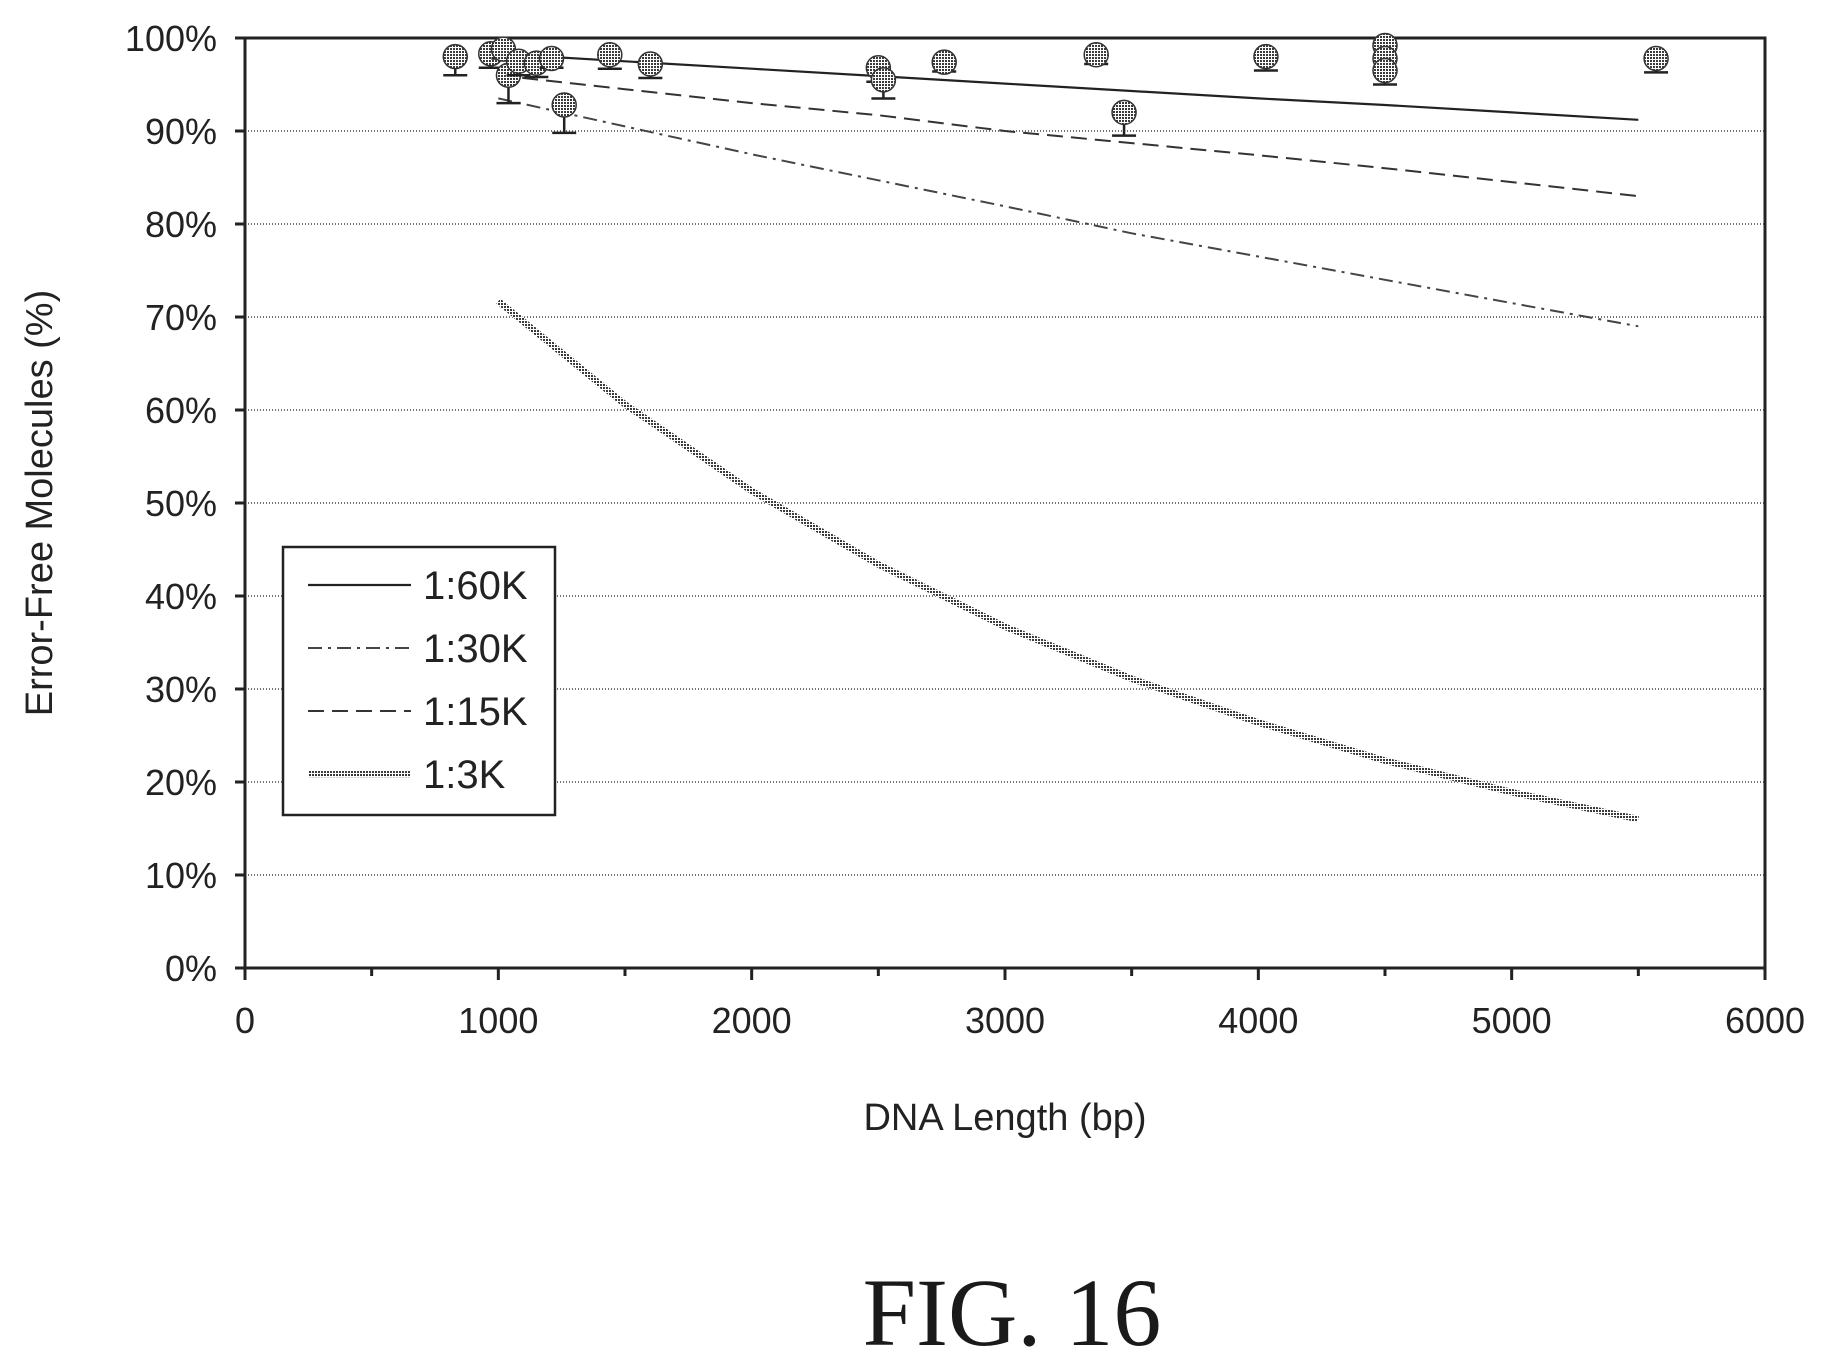 The width and height of the screenshot is (1824, 1356). Describe the element at coordinates (181, 596) in the screenshot. I see `y-tick-label: 40%` at that location.